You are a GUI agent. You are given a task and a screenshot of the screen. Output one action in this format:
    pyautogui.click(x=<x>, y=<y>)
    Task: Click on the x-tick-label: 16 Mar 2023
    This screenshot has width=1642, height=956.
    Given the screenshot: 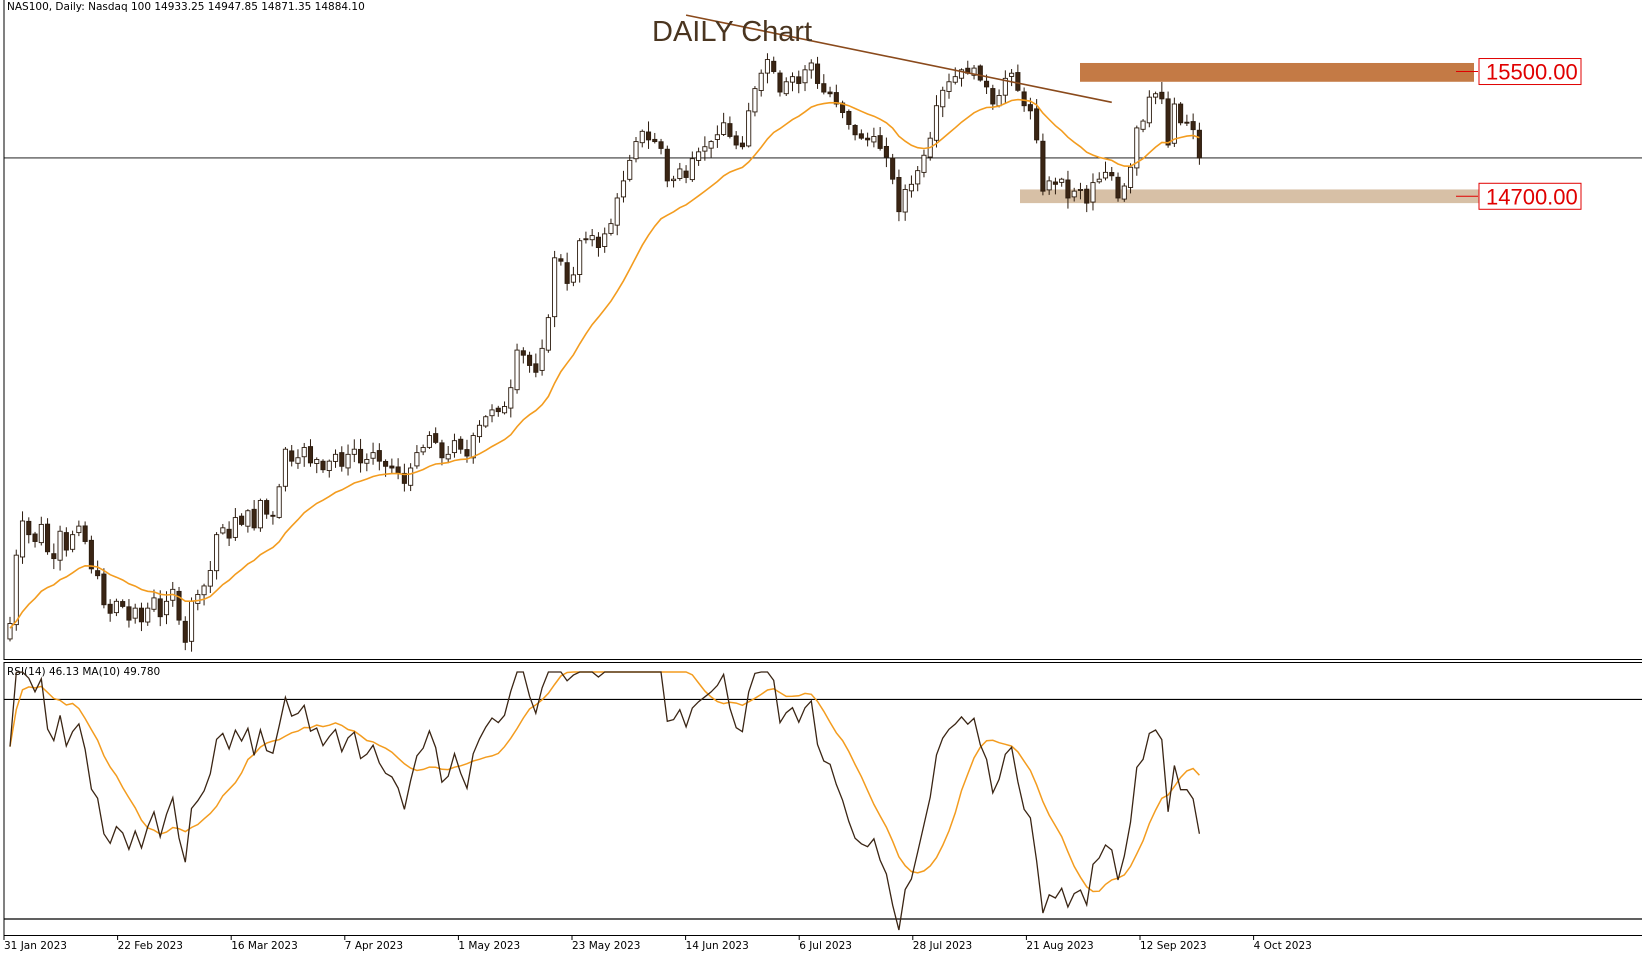 What is the action you would take?
    pyautogui.click(x=264, y=946)
    